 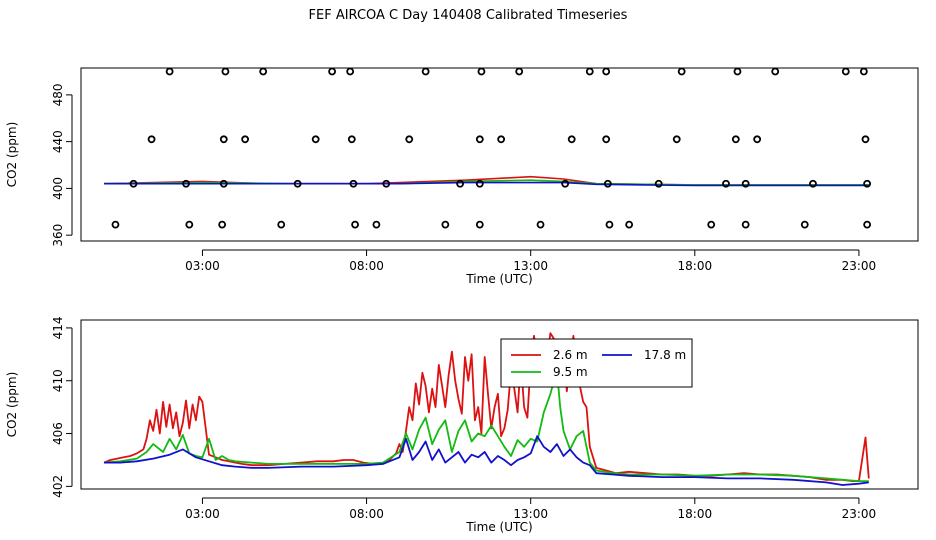 I want to click on legend: 2.6 m 17.8 m 9.5 m, so click(x=596, y=363).